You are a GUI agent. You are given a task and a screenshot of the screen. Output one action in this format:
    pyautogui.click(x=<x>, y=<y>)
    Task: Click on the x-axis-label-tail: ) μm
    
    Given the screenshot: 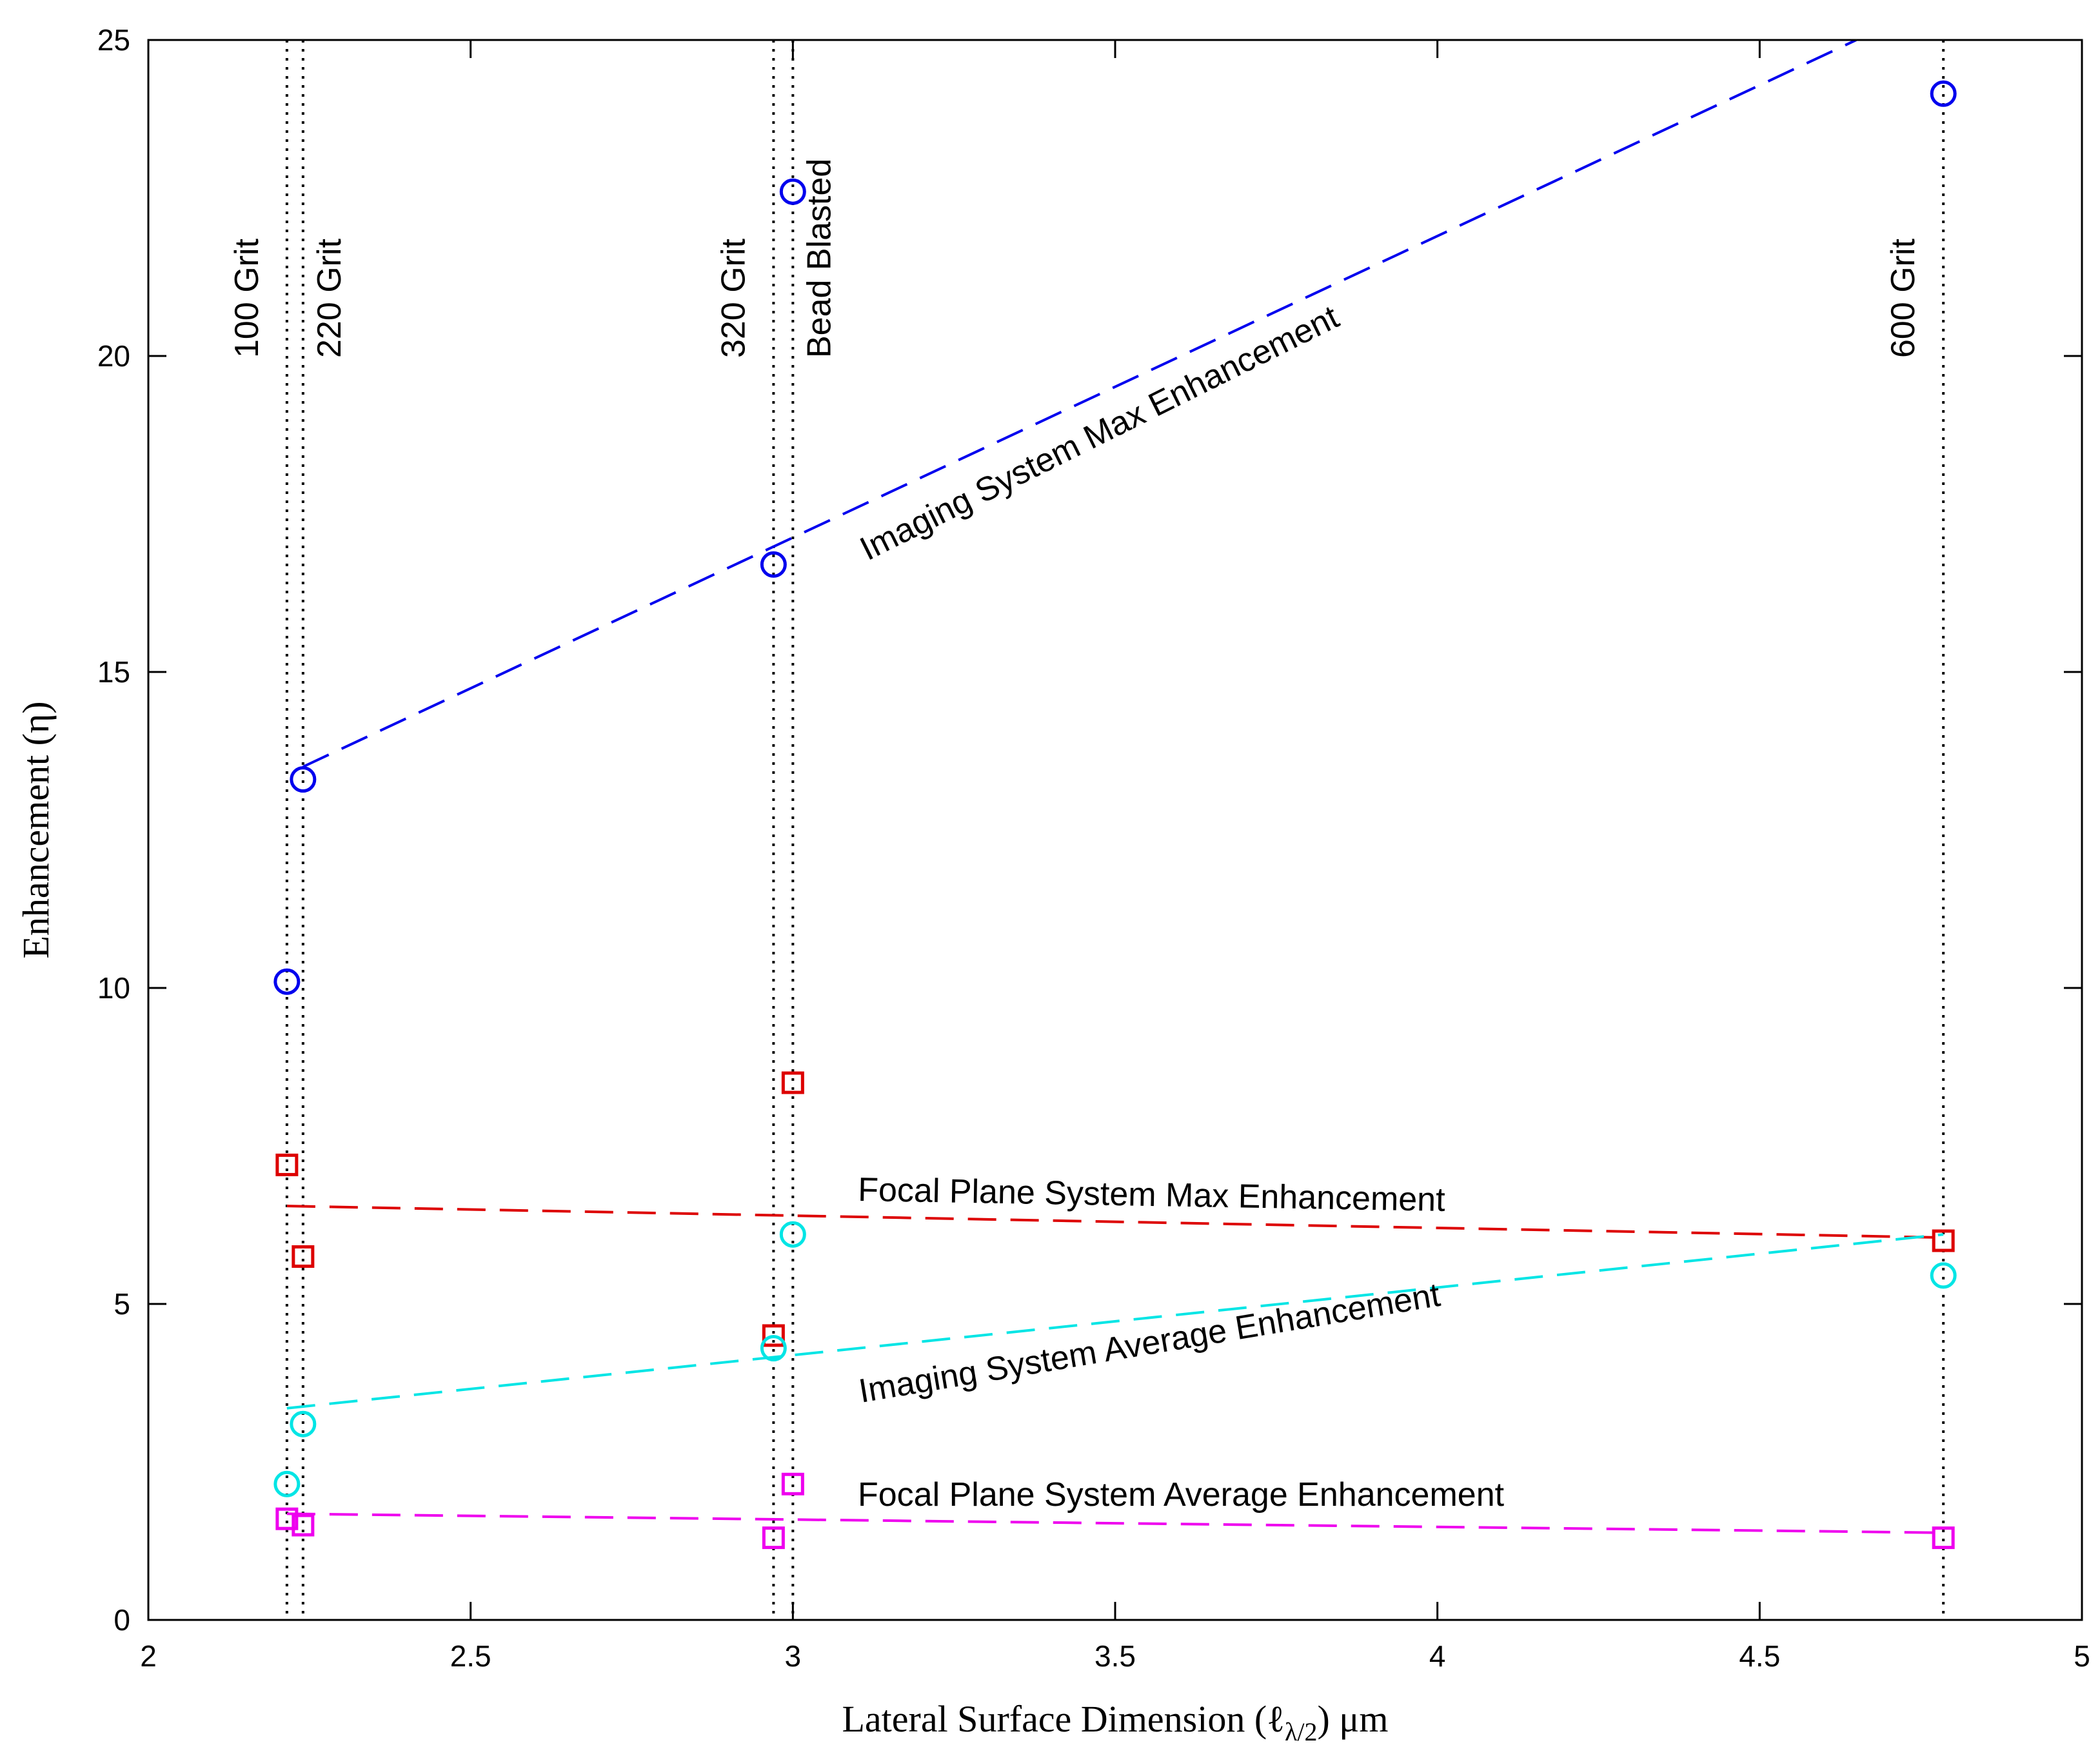 What is the action you would take?
    pyautogui.click(x=1353, y=1719)
    